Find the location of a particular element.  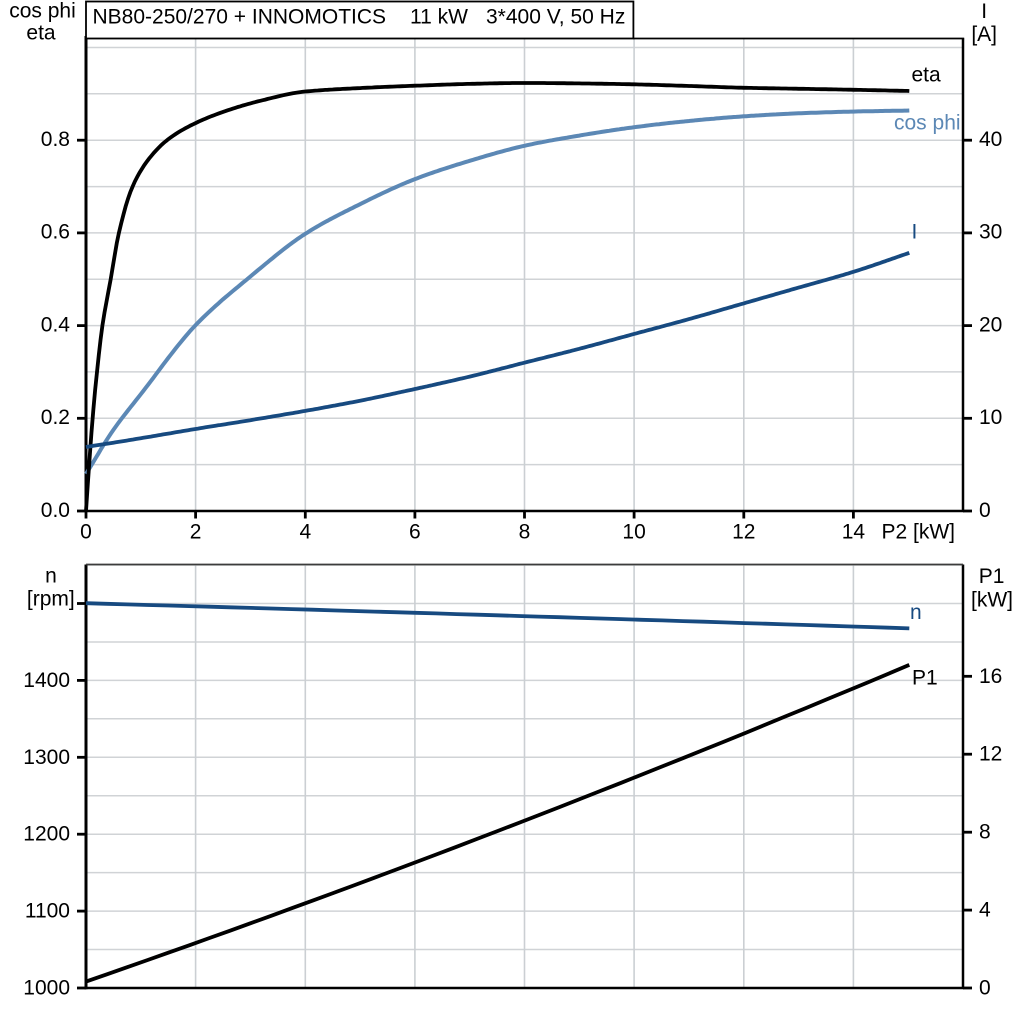

svg-text: [kW] is located at coordinates (992, 600).